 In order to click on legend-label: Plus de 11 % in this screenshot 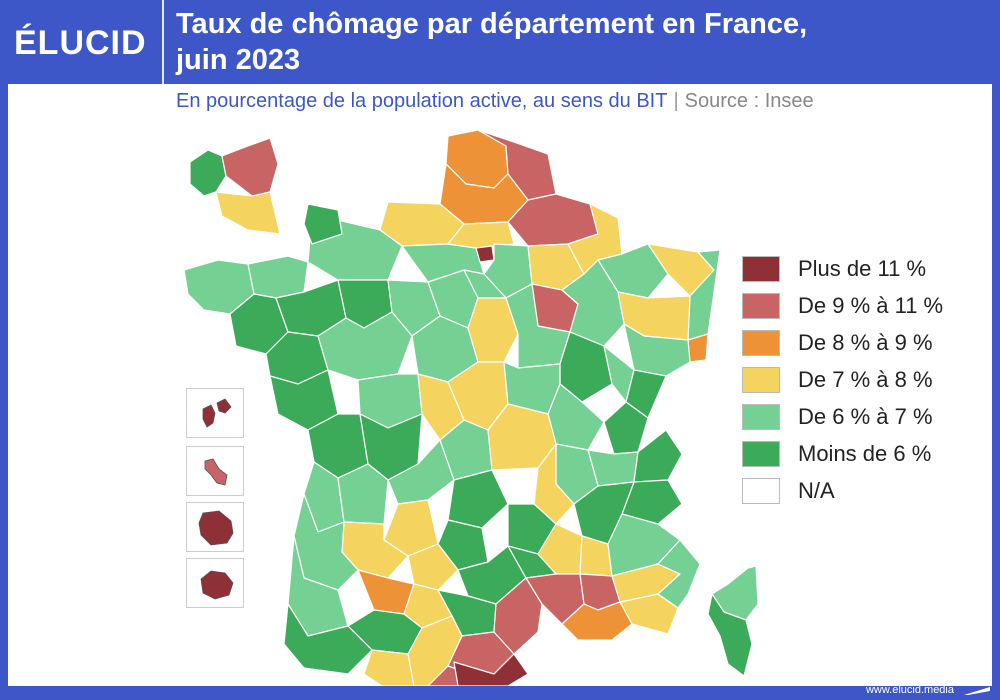, I will do `click(862, 268)`.